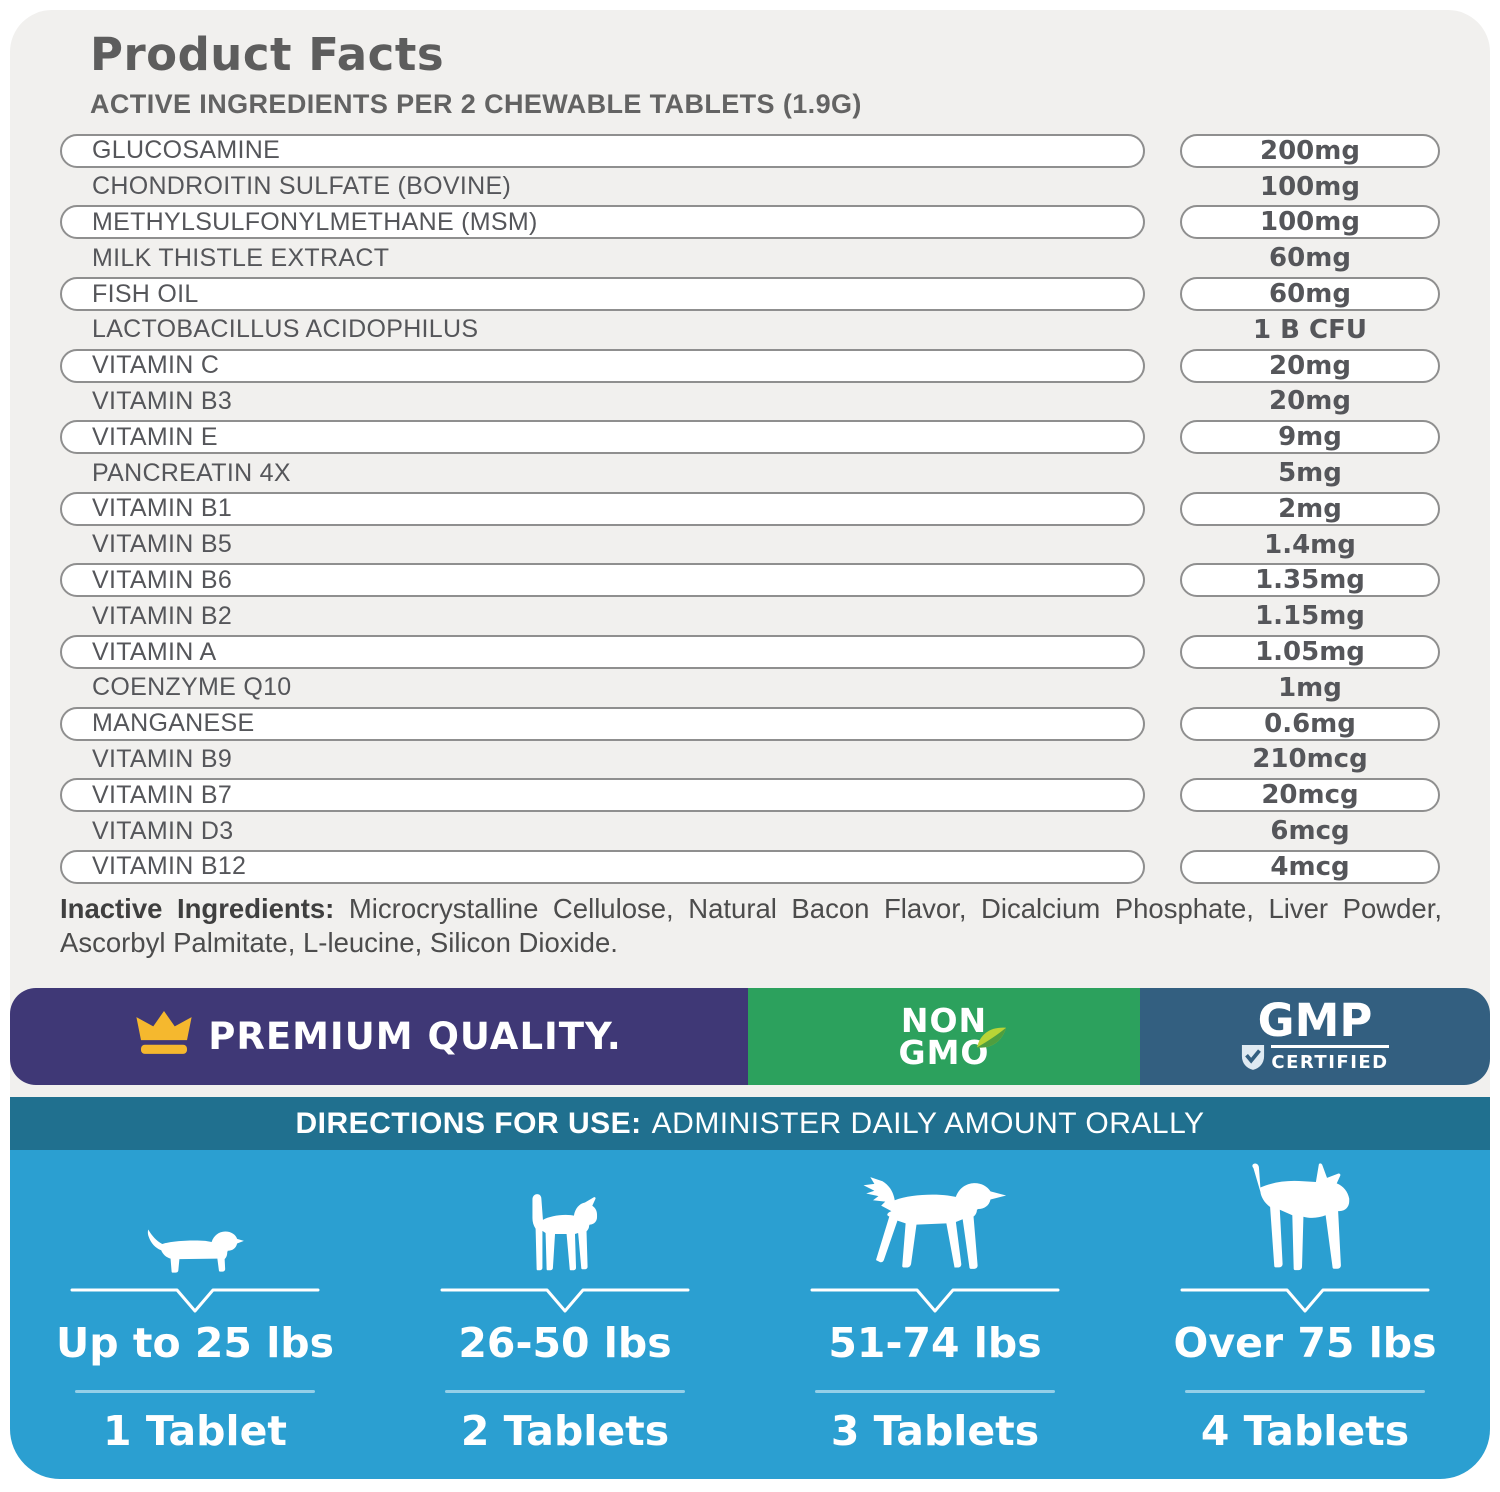  Describe the element at coordinates (145, 293) in the screenshot. I see `ingredient-name: FISH OIL` at that location.